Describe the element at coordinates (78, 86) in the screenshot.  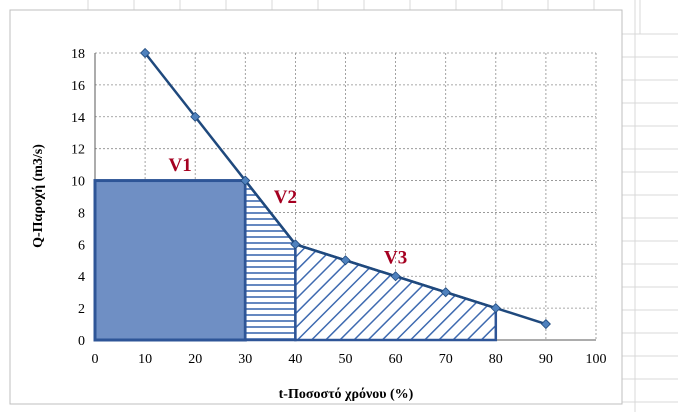
I see `y-tick-label: 16` at that location.